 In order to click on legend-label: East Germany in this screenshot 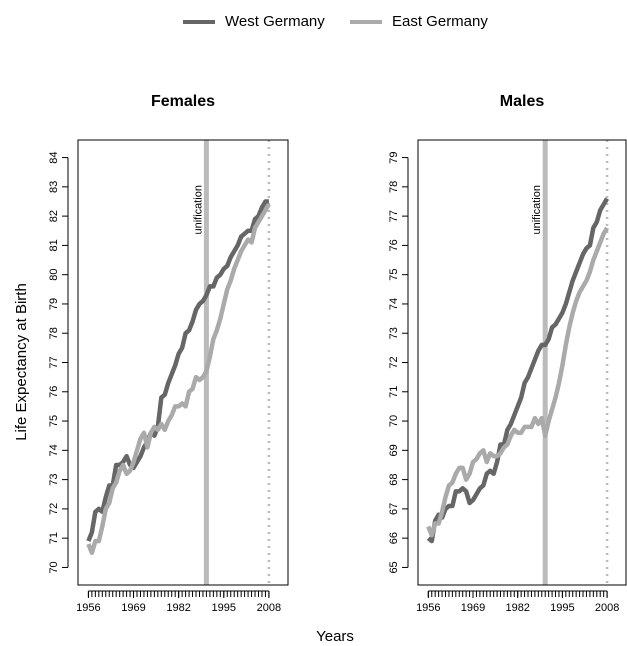, I will do `click(440, 21)`.